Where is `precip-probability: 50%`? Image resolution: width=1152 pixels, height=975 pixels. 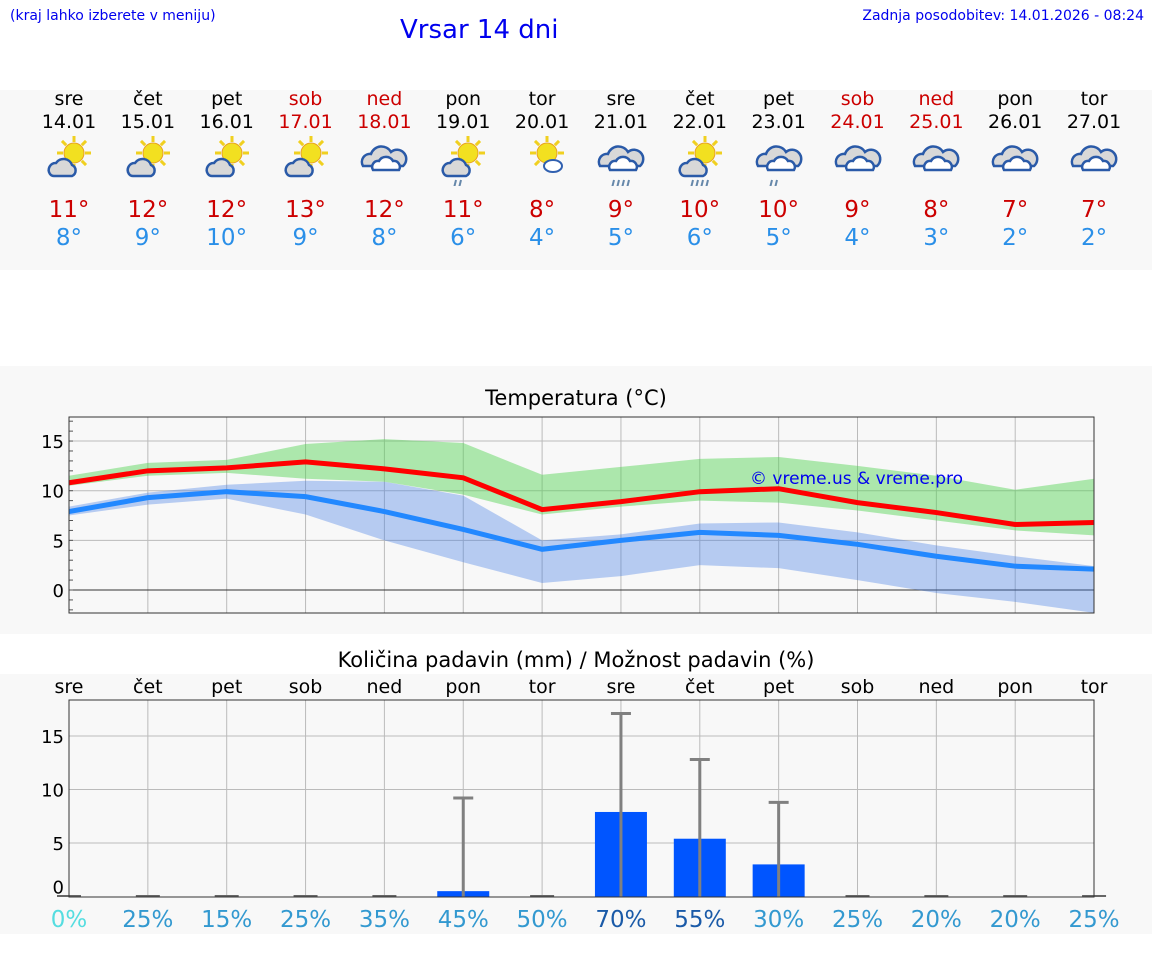
precip-probability: 50% is located at coordinates (542, 920).